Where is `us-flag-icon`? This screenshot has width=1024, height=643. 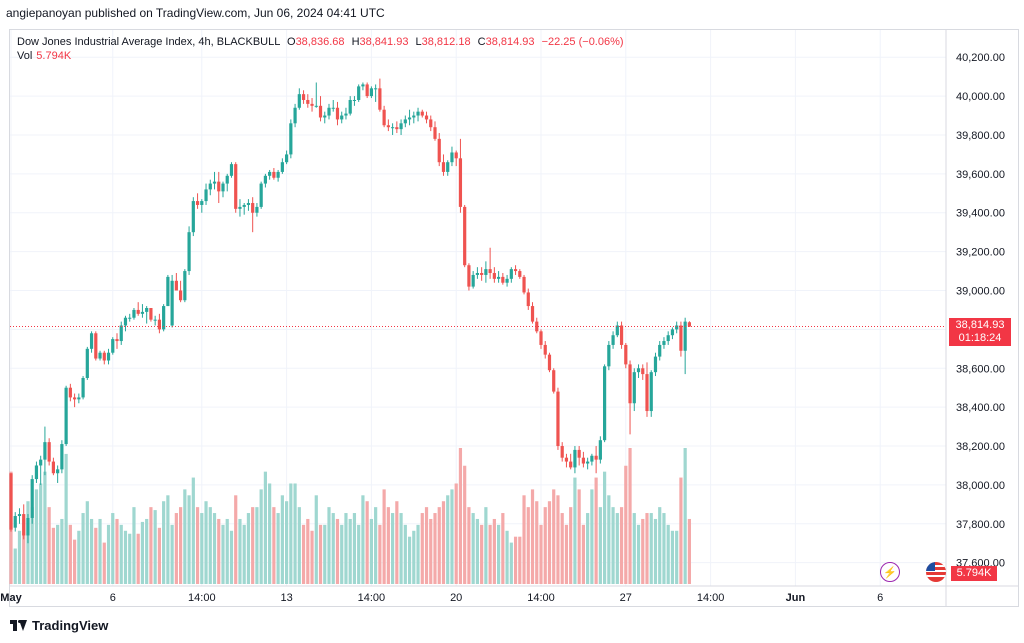 us-flag-icon is located at coordinates (936, 572).